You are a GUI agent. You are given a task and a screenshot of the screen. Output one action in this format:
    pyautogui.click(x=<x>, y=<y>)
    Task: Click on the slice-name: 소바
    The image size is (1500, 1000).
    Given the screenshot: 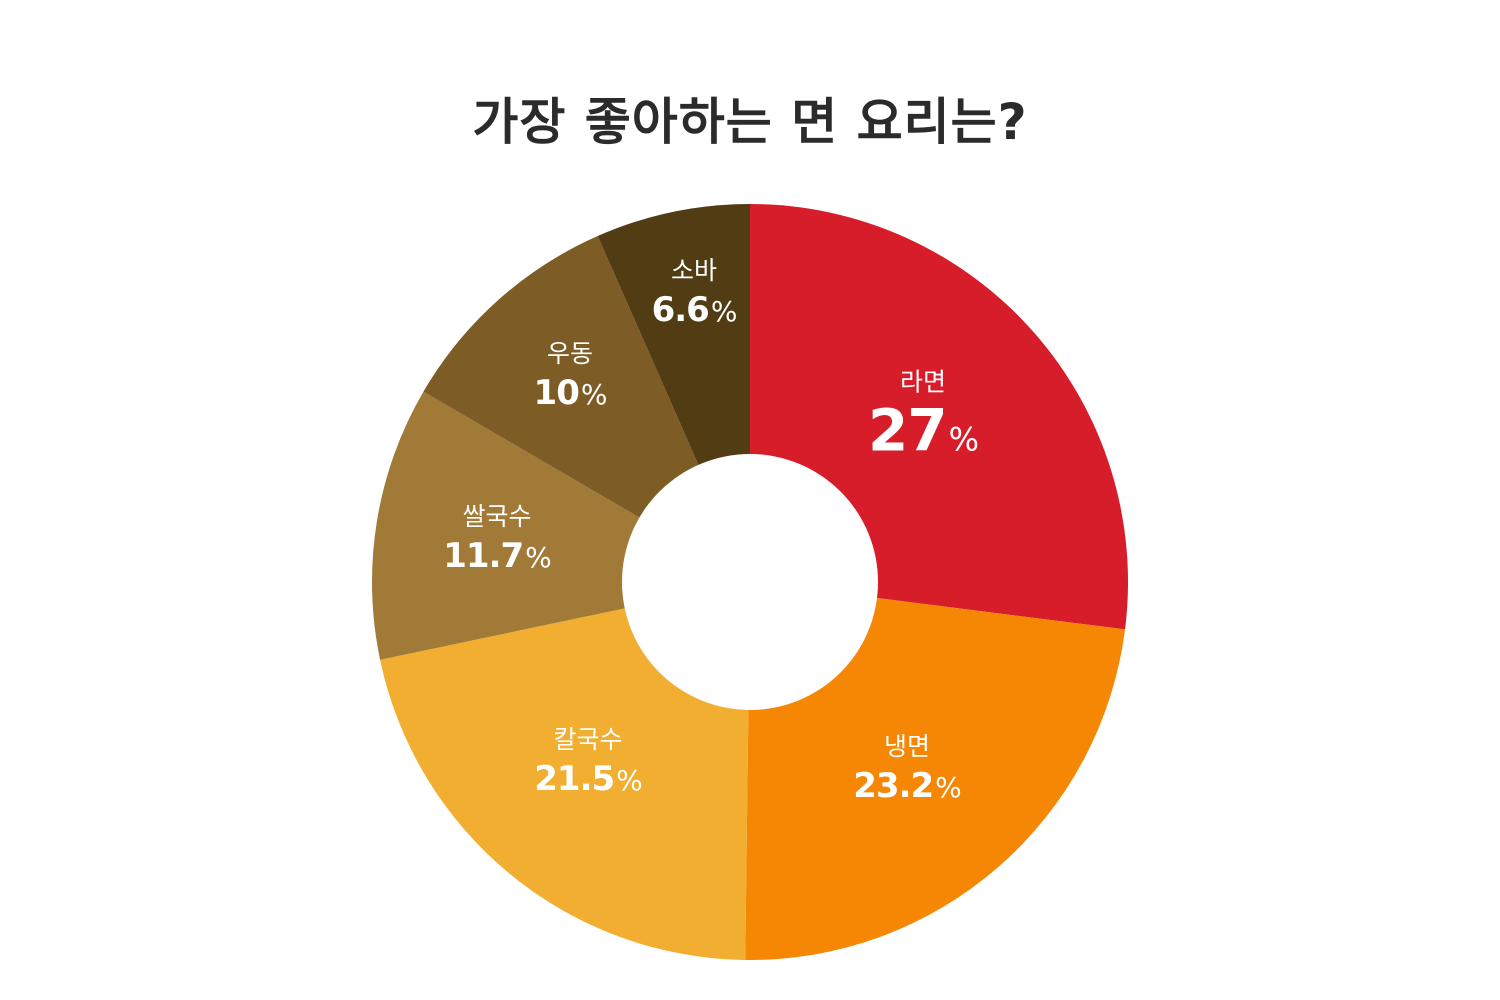 What is the action you would take?
    pyautogui.click(x=693, y=270)
    